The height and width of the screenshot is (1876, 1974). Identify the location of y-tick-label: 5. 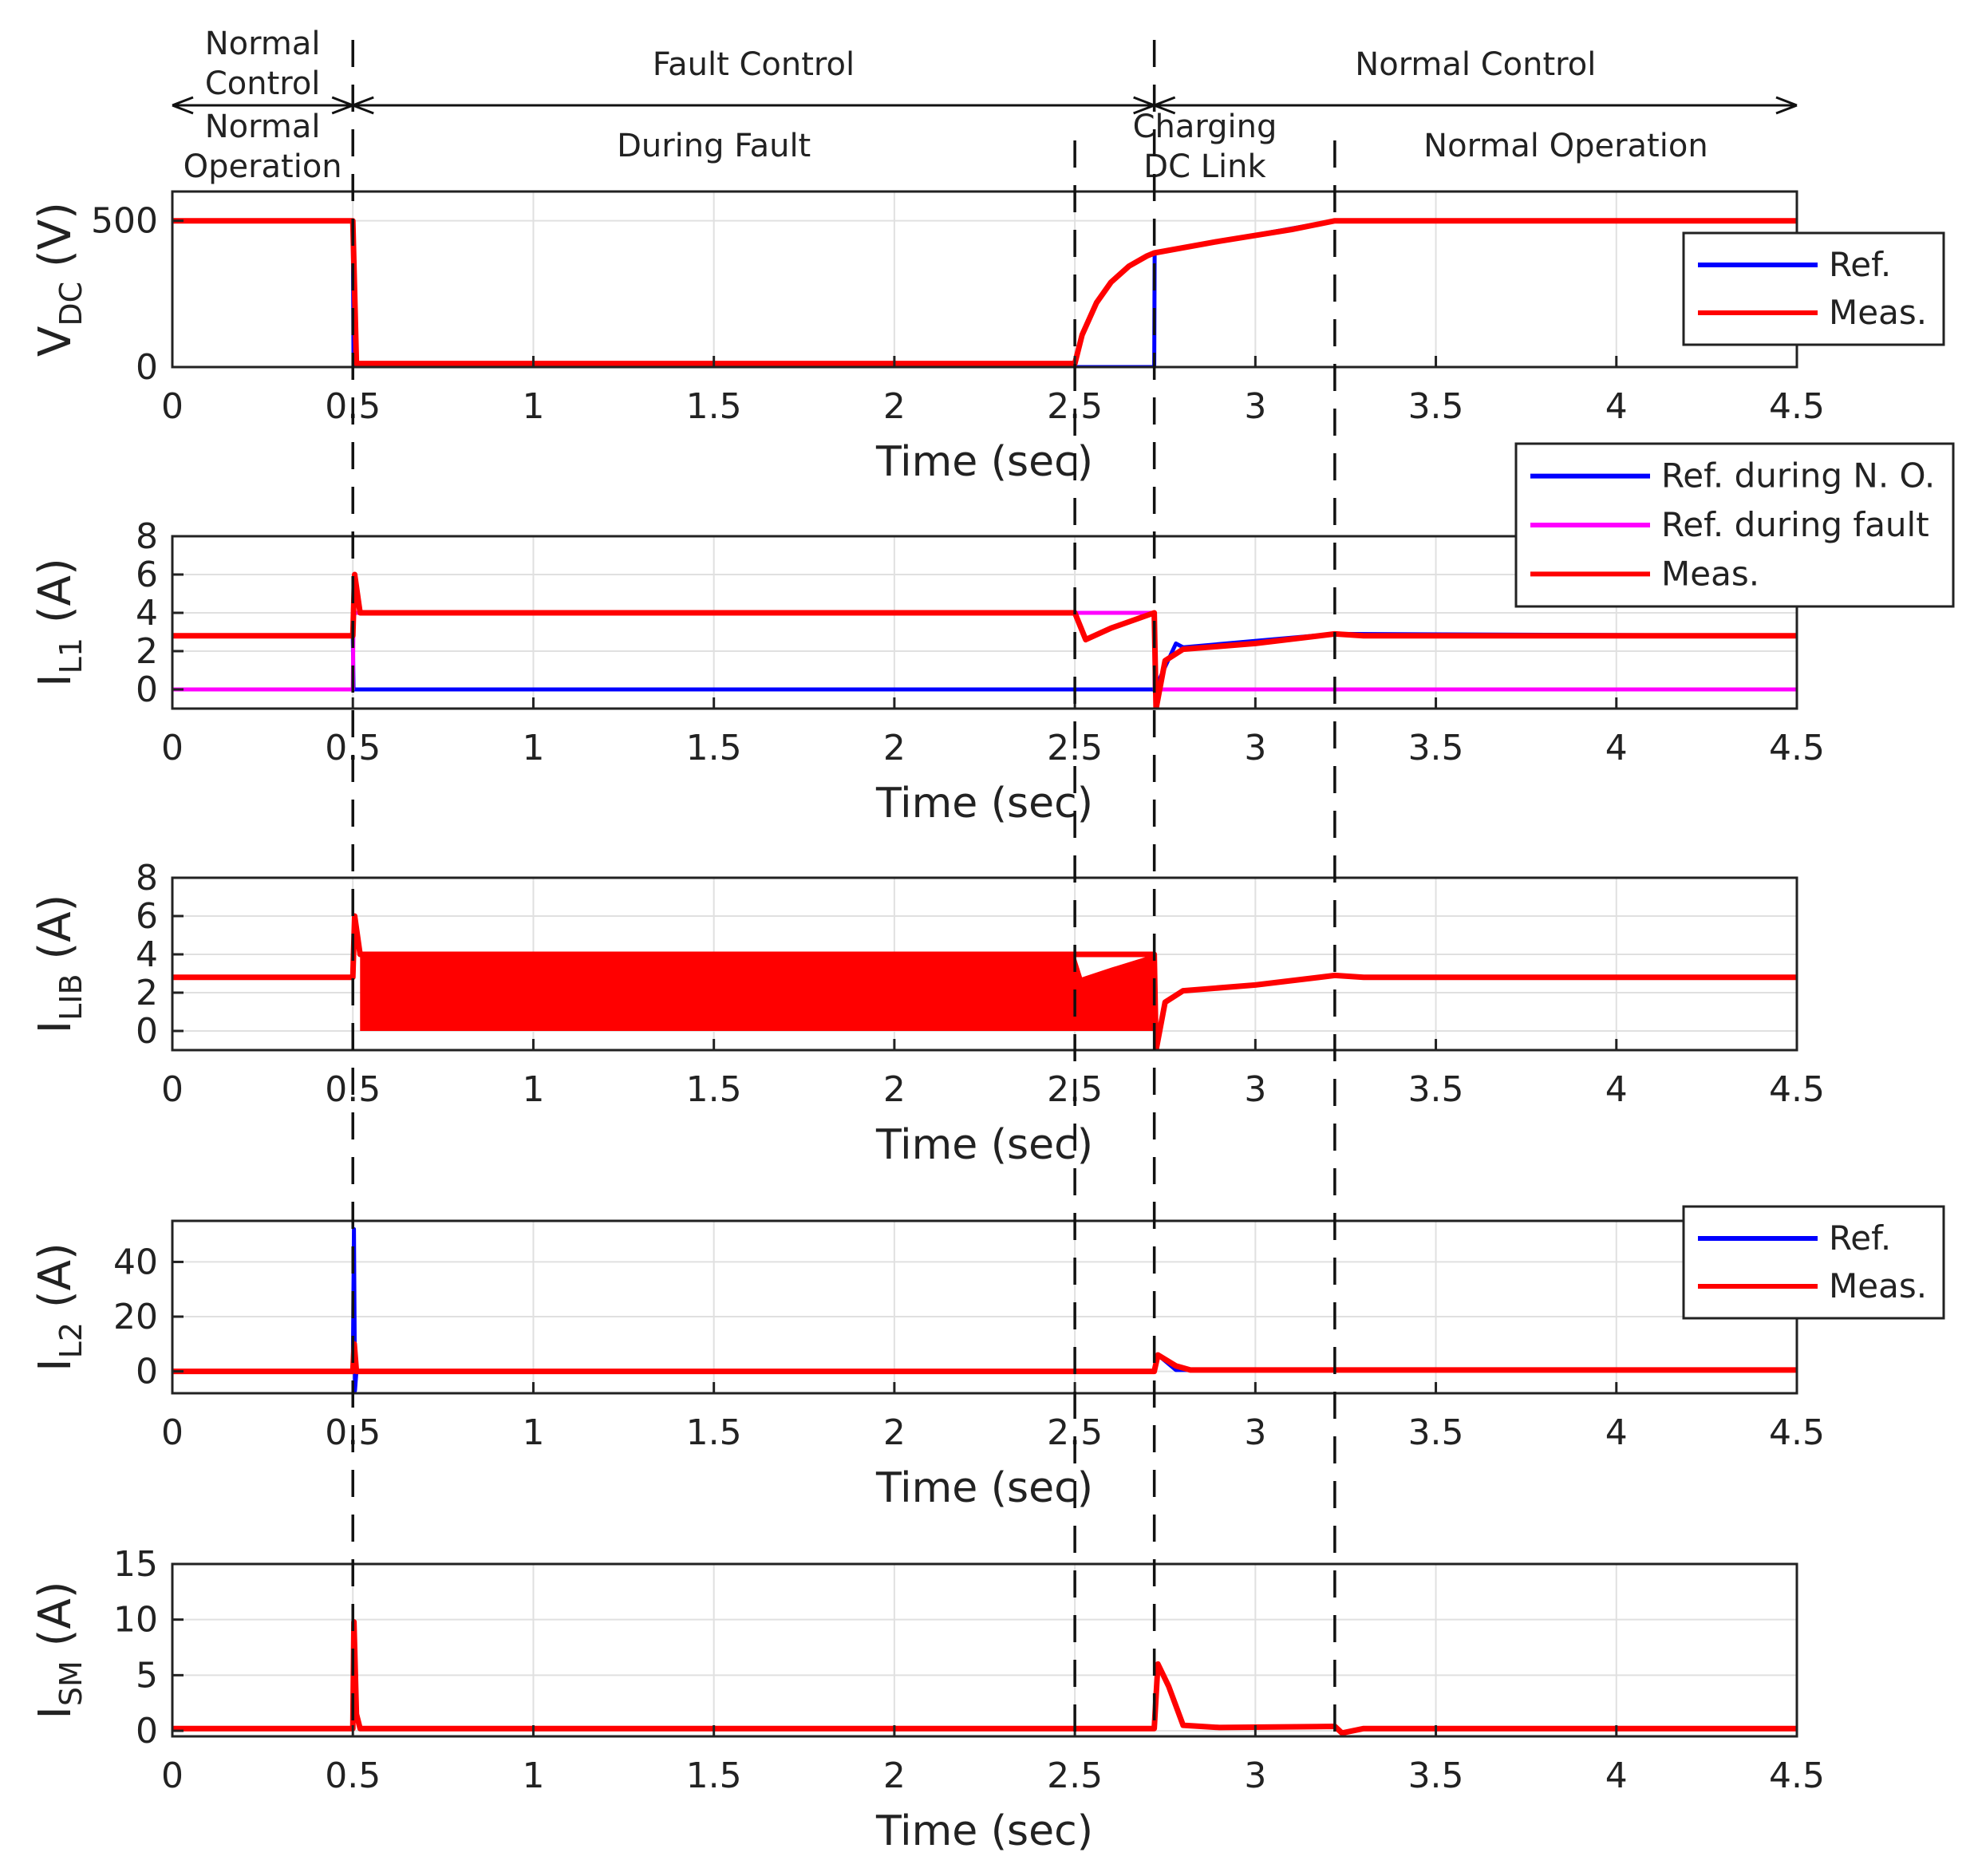
(147, 1675).